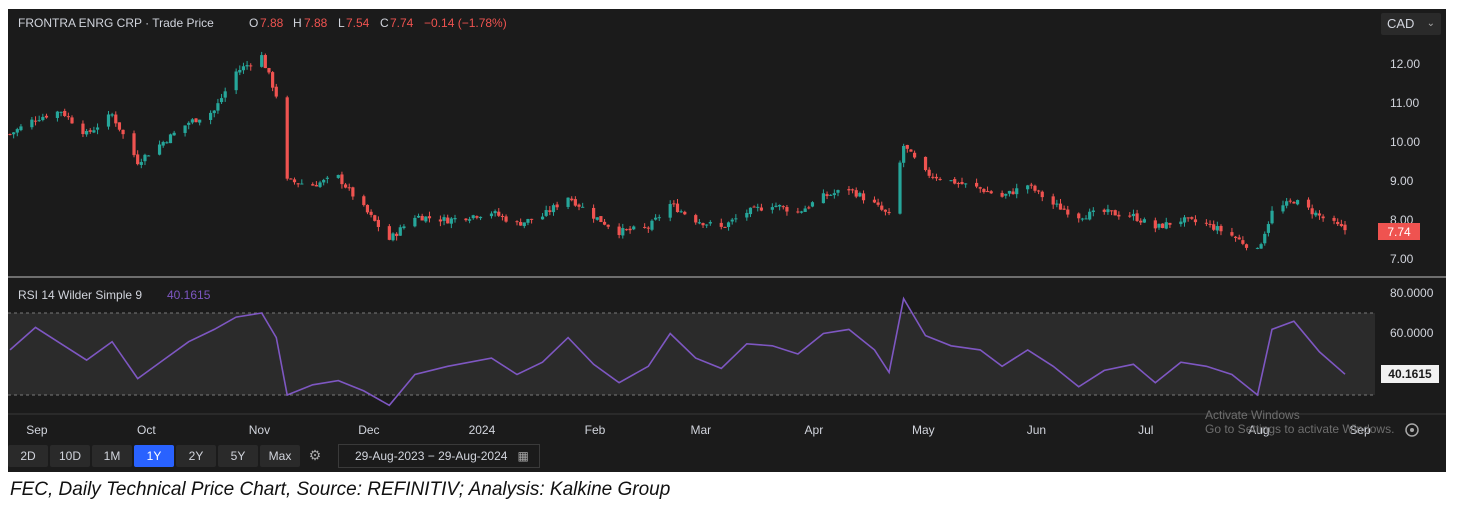 This screenshot has width=1457, height=508. What do you see at coordinates (439, 456) in the screenshot?
I see `date-range-picker: 29-Aug-2023 − 29-Aug-2024 ▦` at bounding box center [439, 456].